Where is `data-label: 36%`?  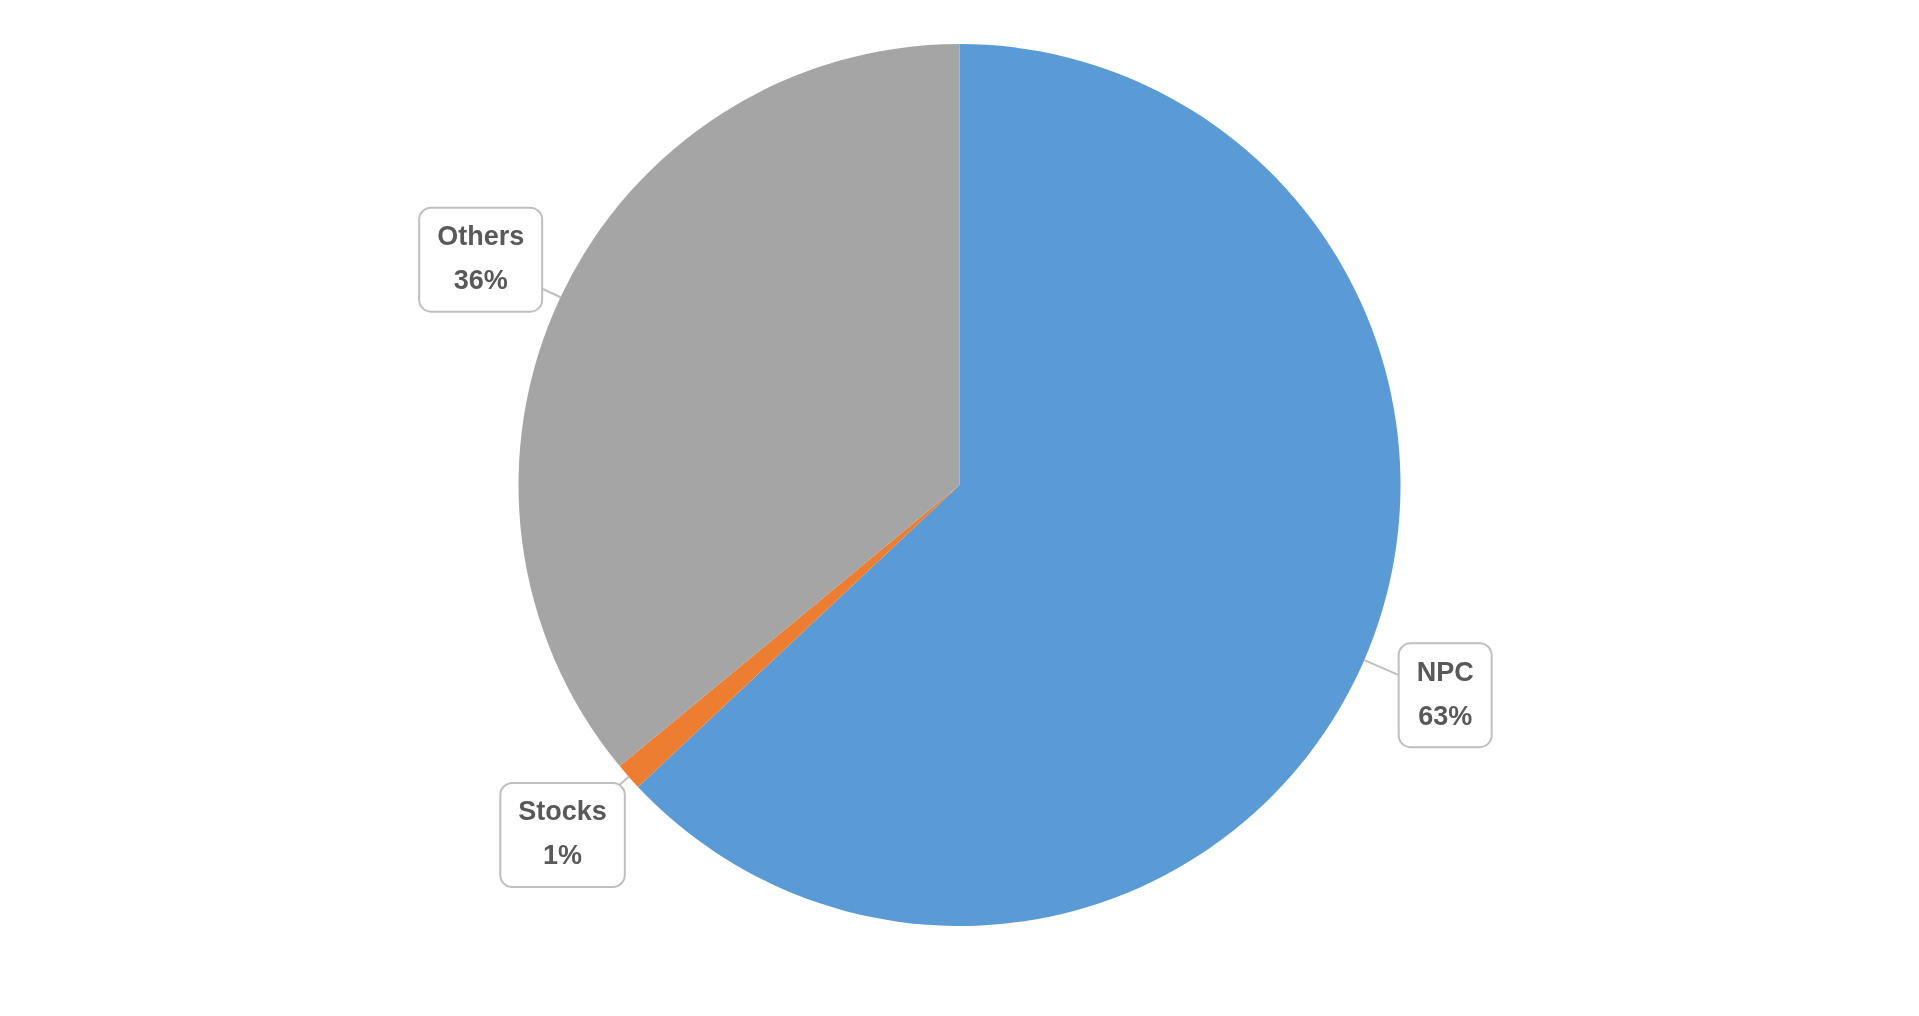 data-label: 36% is located at coordinates (480, 280).